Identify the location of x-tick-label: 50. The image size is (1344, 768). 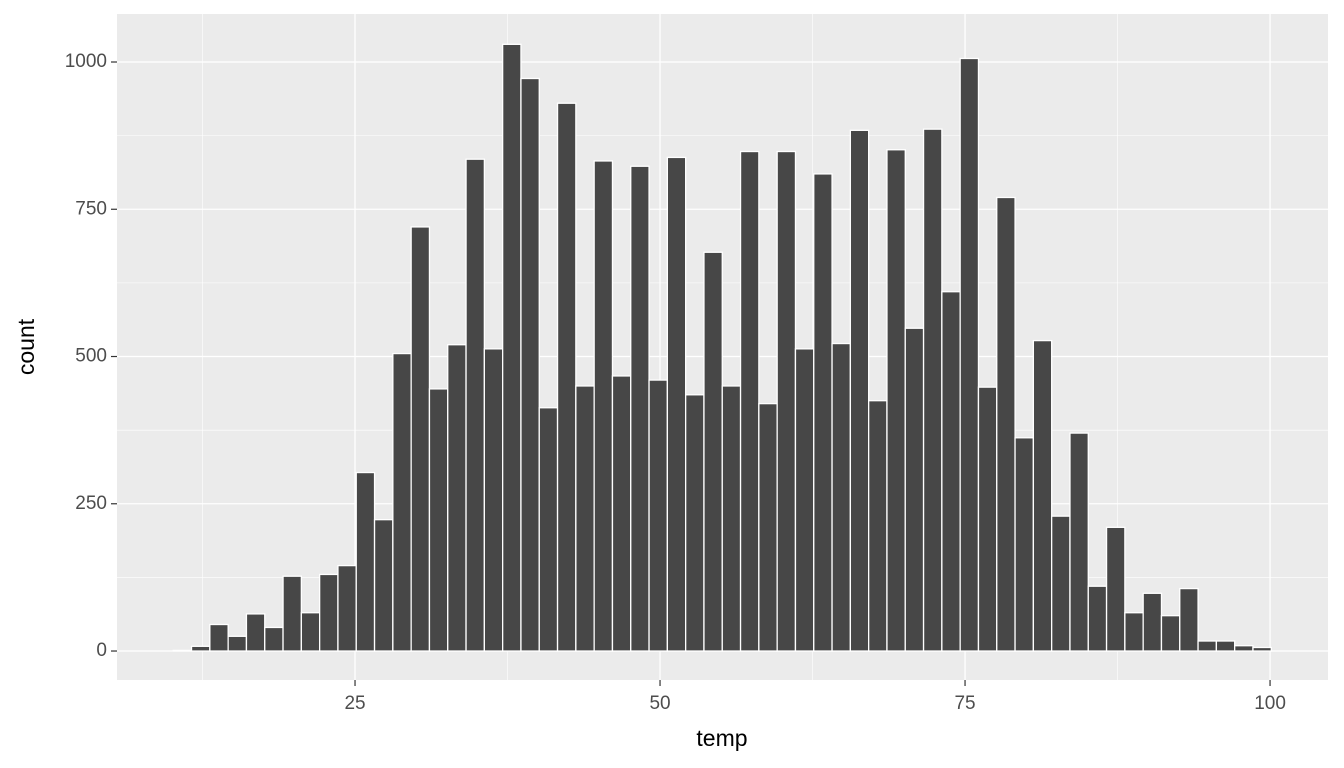
(659, 703).